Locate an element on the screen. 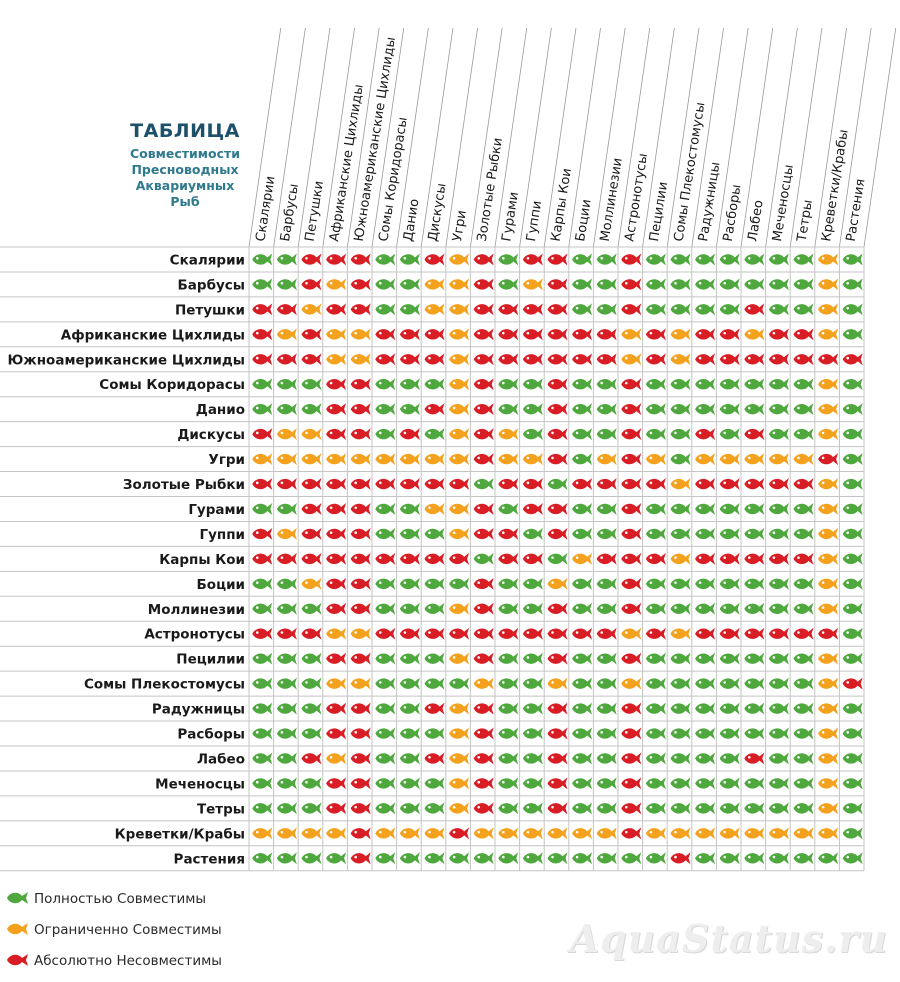 This screenshot has height=982, width=900. legend-fish-red is located at coordinates (17, 960).